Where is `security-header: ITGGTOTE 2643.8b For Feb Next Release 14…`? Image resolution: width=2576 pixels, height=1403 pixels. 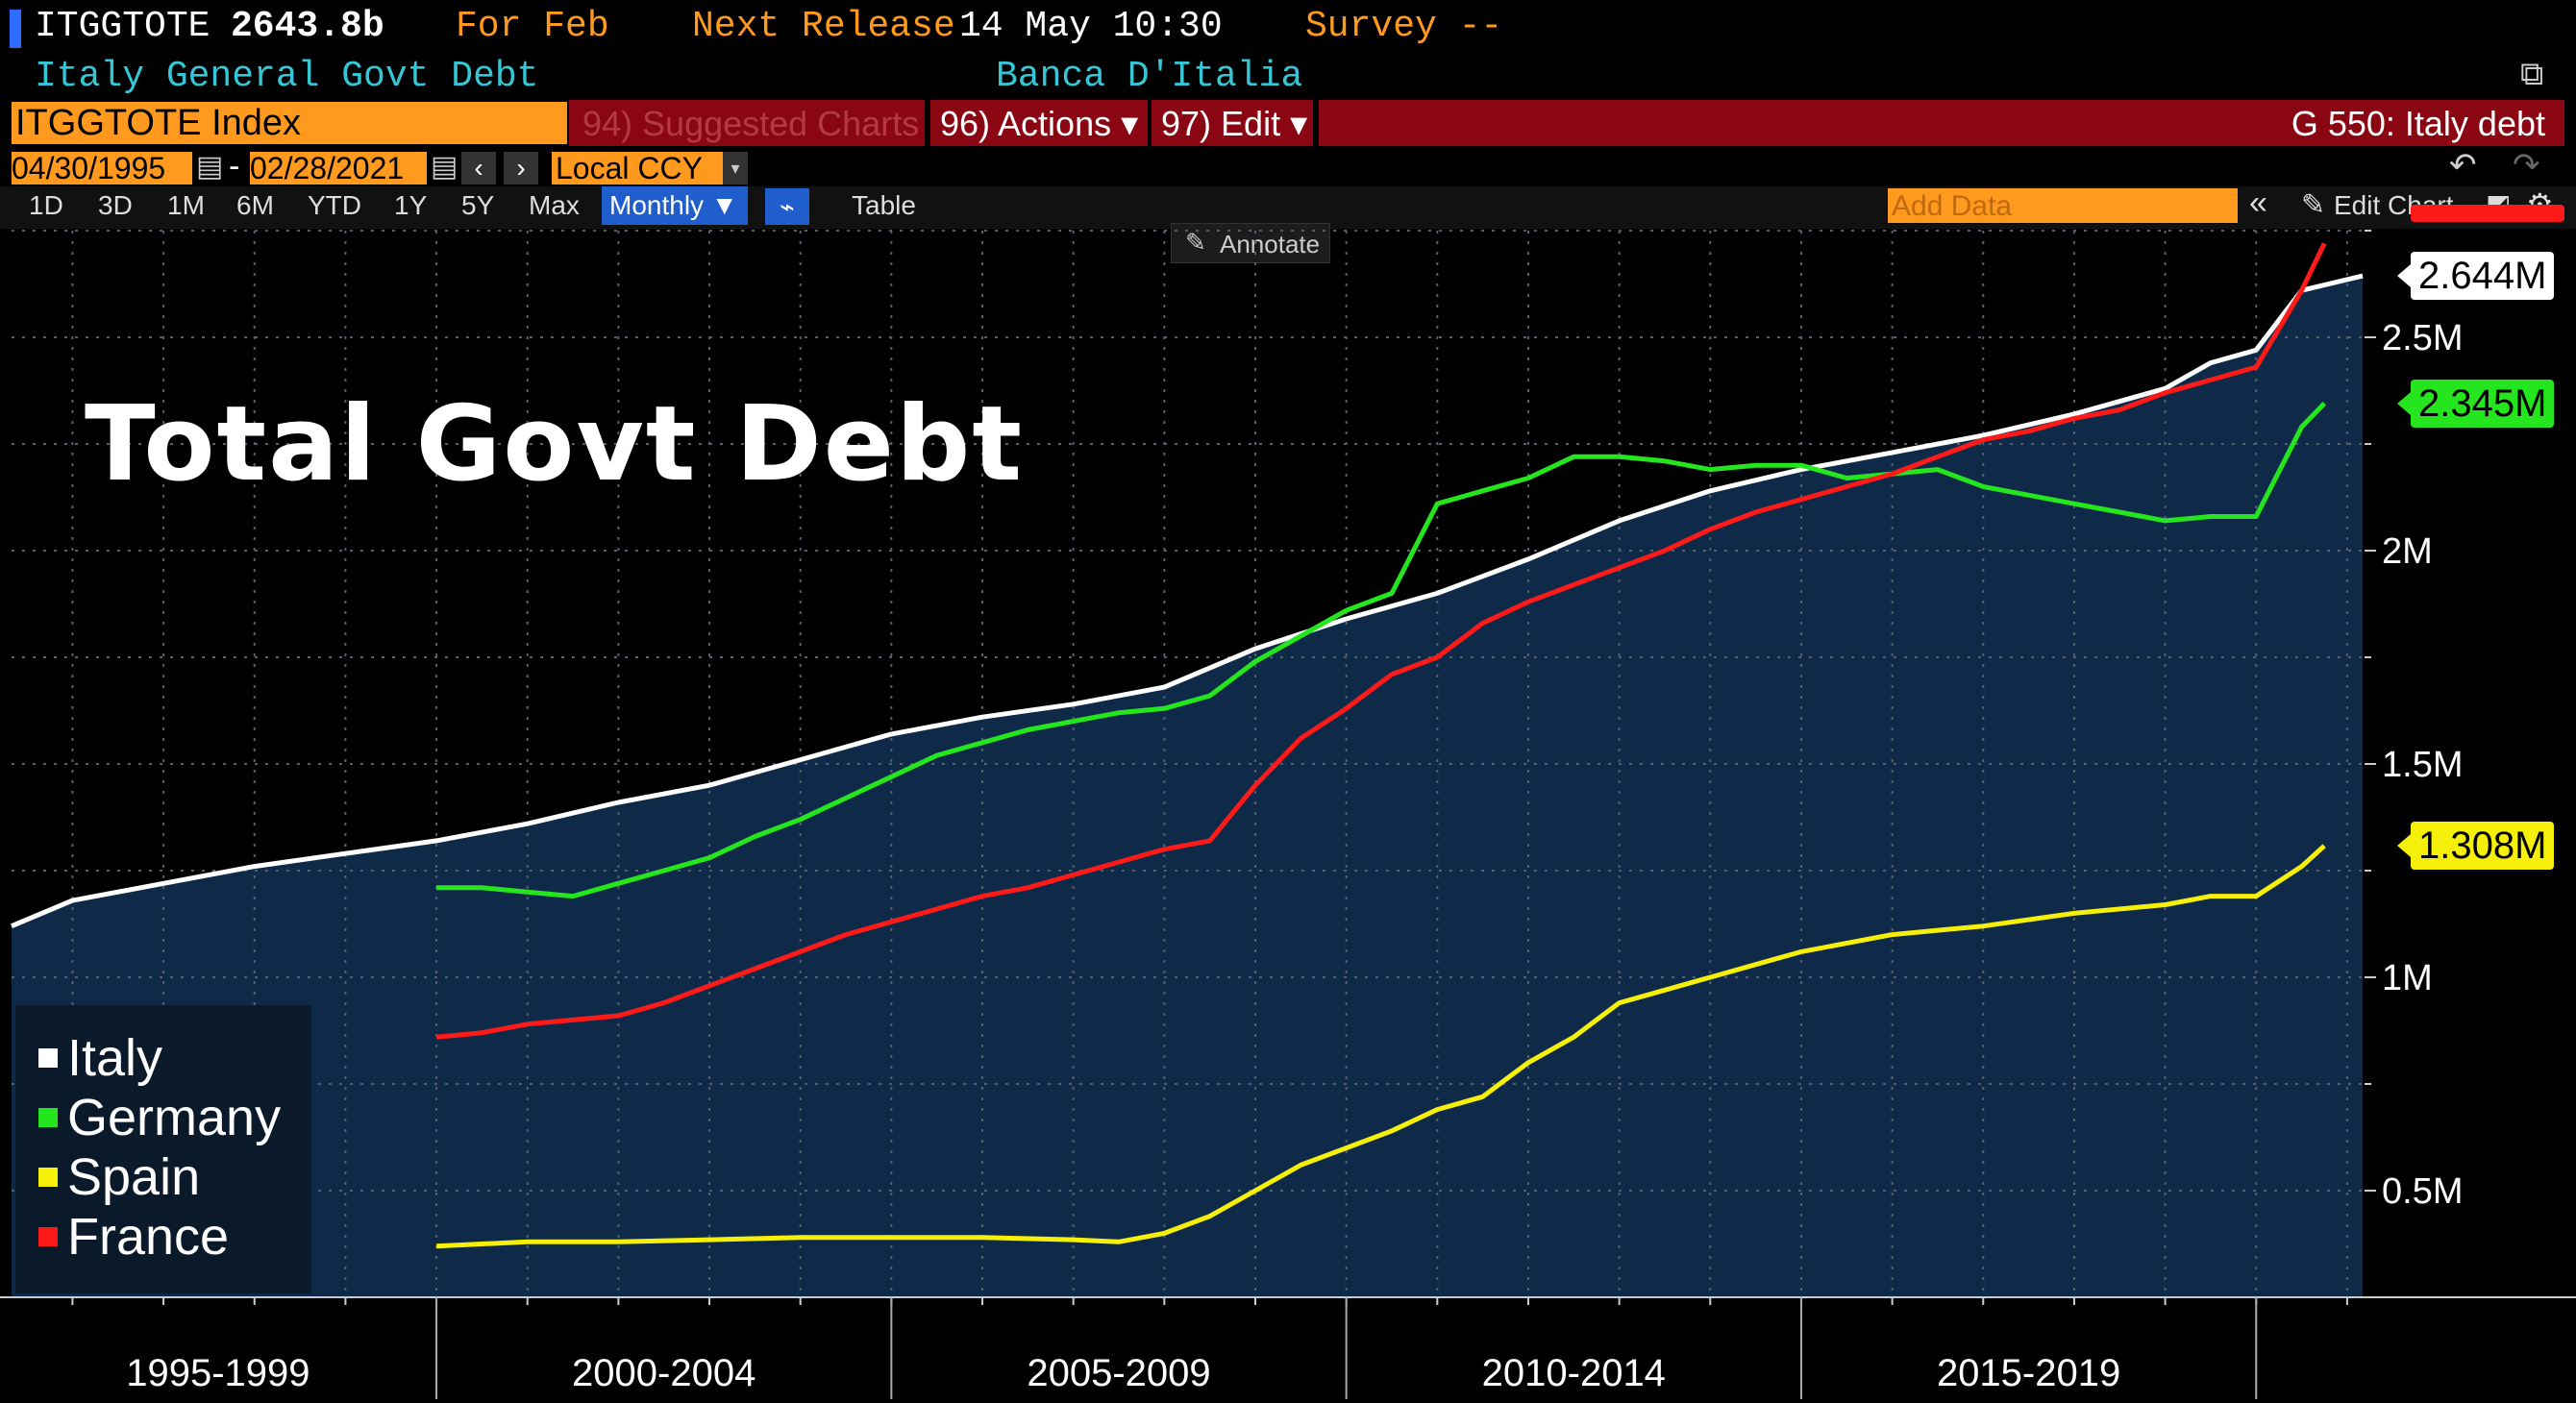 security-header: ITGGTOTE 2643.8b For Feb Next Release 14… is located at coordinates (1288, 30).